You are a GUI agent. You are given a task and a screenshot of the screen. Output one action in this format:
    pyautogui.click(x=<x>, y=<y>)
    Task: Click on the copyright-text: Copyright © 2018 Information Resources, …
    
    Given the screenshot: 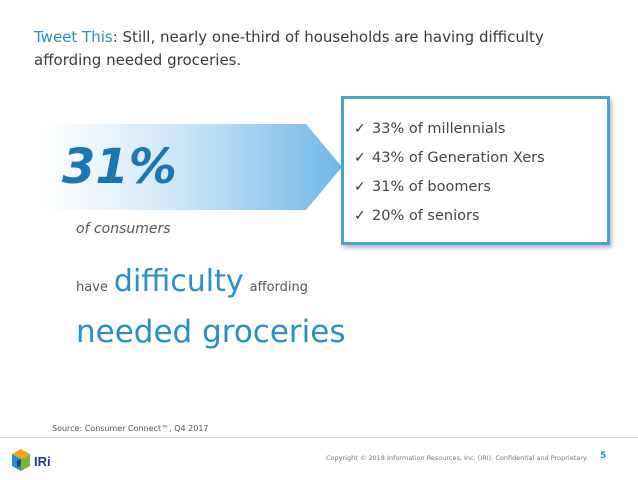 What is the action you would take?
    pyautogui.click(x=457, y=458)
    